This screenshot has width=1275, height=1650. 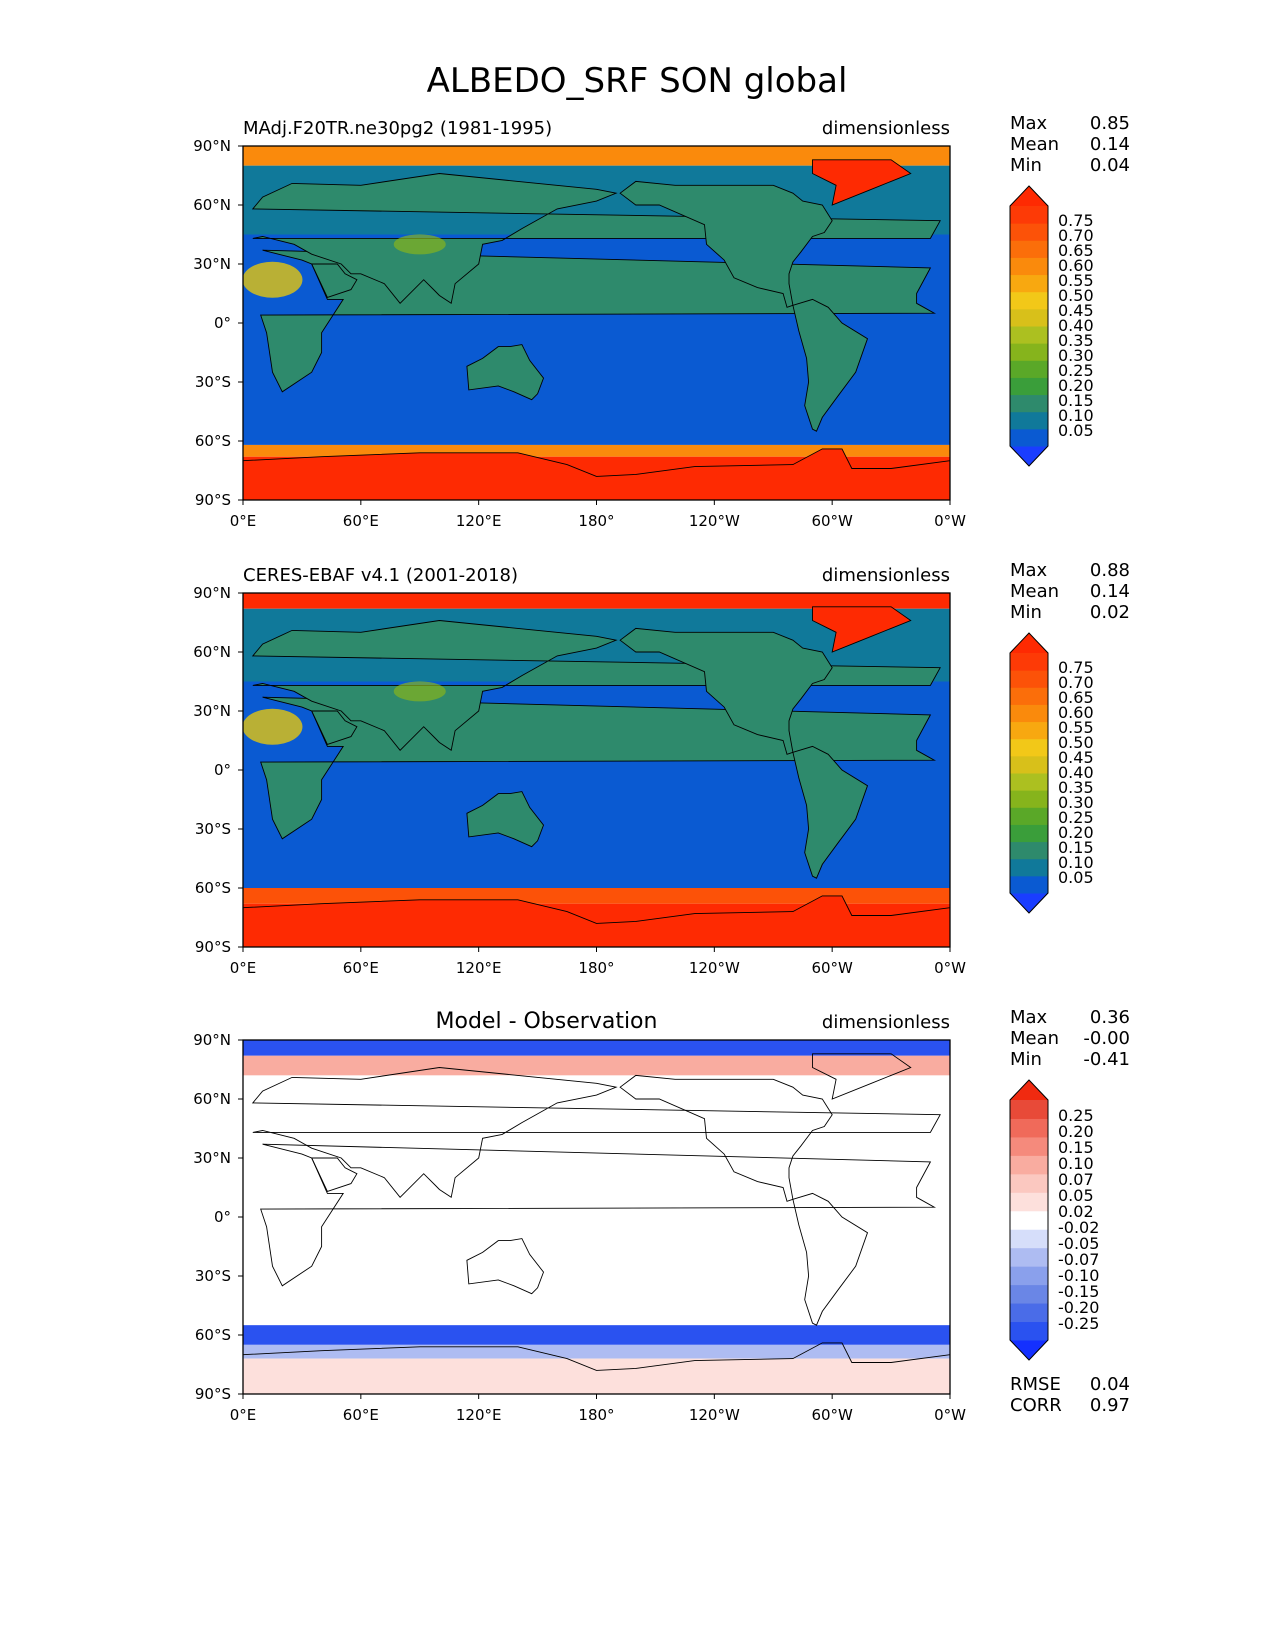 What do you see at coordinates (1029, 123) in the screenshot?
I see `stat-label-max: Max` at bounding box center [1029, 123].